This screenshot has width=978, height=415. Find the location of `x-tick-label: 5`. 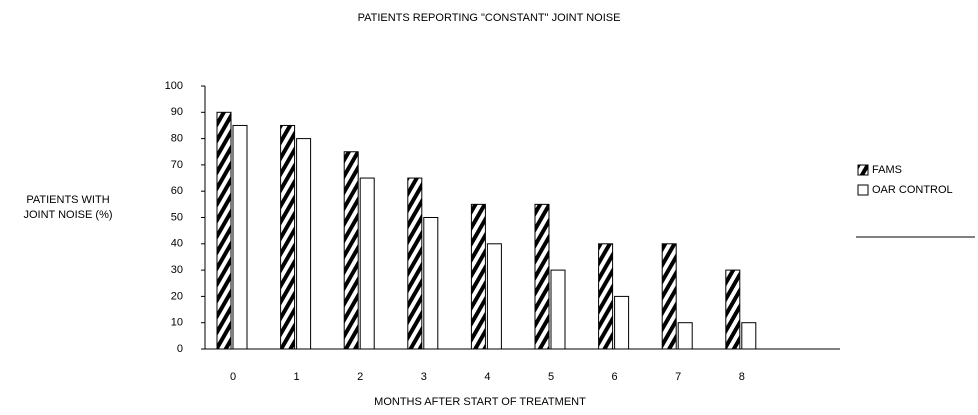

x-tick-label: 5 is located at coordinates (551, 377).